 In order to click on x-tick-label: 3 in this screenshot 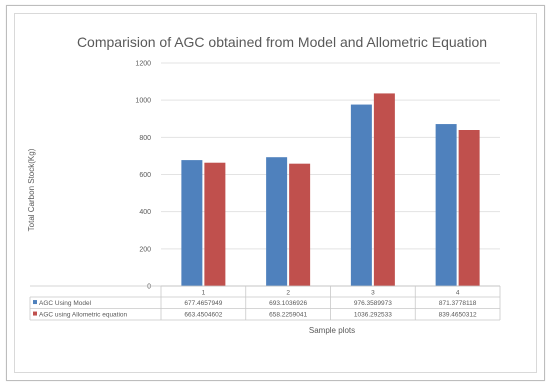, I will do `click(373, 293)`.